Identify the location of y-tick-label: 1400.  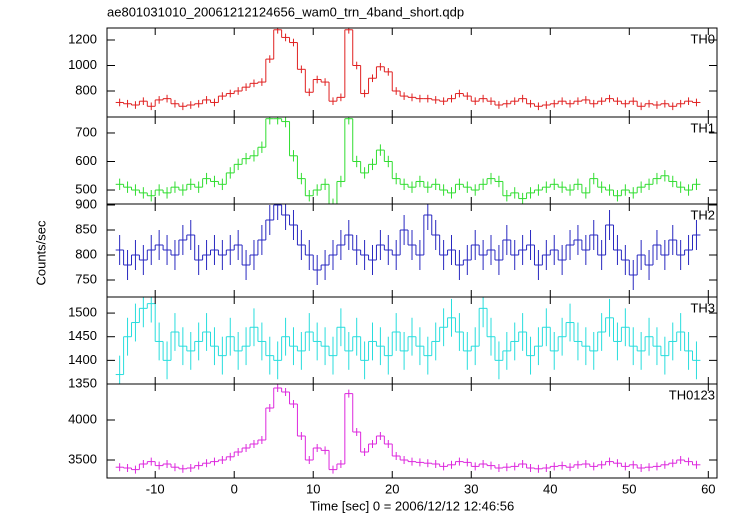
(82, 359).